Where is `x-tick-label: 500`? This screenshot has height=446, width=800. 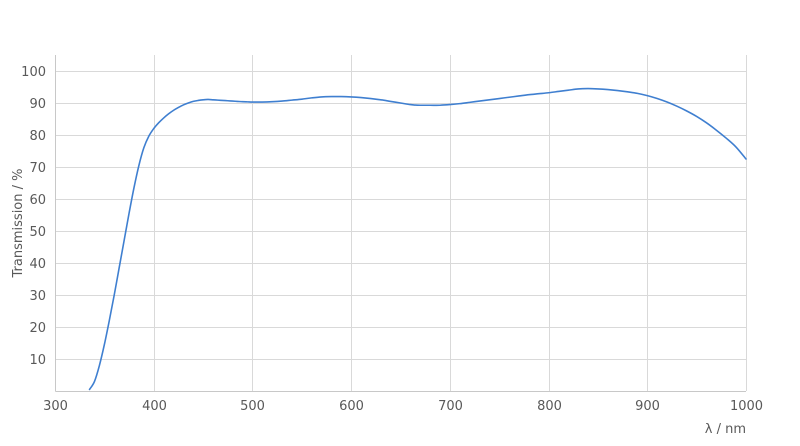
x-tick-label: 500 is located at coordinates (252, 406).